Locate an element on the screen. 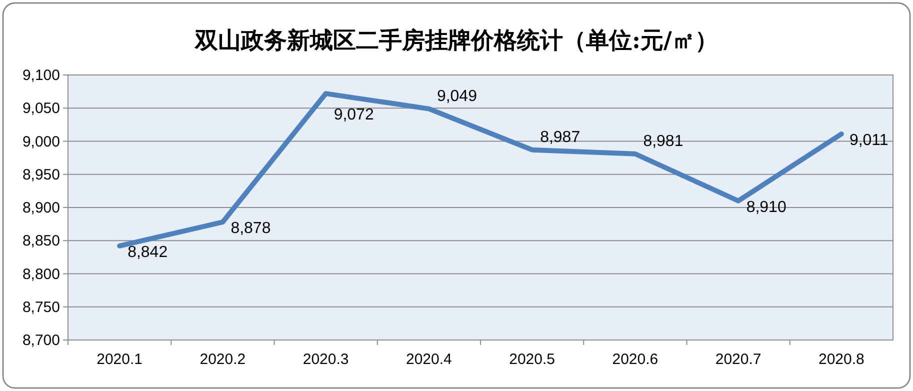 This screenshot has height=391, width=913. data-label: 9,049 is located at coordinates (457, 96).